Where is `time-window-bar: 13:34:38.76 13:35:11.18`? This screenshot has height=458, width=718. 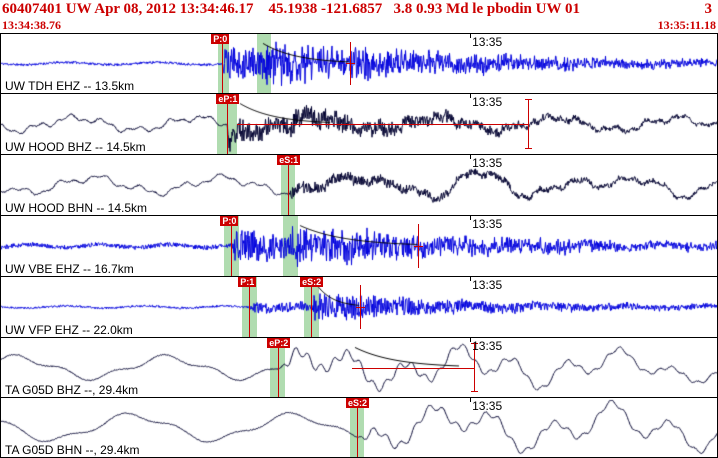
time-window-bar: 13:34:38.76 13:35:11.18 is located at coordinates (359, 25).